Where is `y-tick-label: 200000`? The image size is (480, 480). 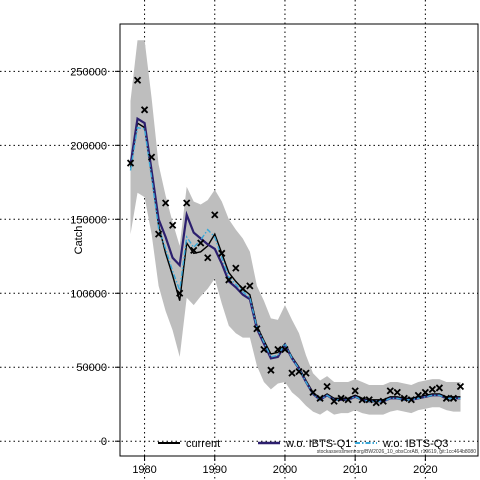
y-tick-label: 200000 is located at coordinates (88, 146).